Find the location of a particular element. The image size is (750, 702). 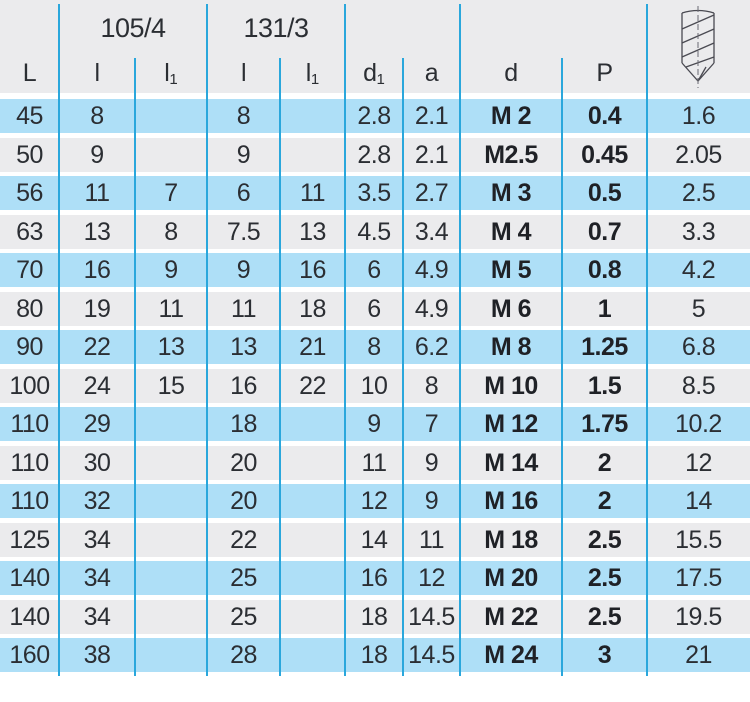

table-cell: M 4 is located at coordinates (511, 231).